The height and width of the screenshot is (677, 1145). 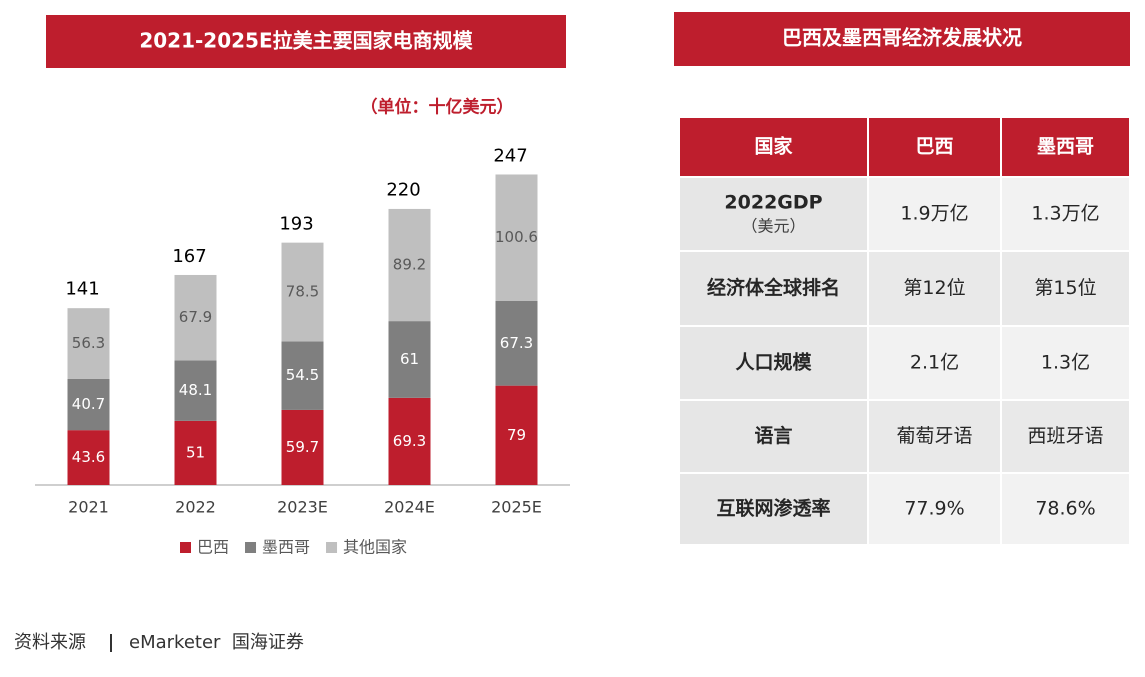 I want to click on value-label: 67.9, so click(x=195, y=317).